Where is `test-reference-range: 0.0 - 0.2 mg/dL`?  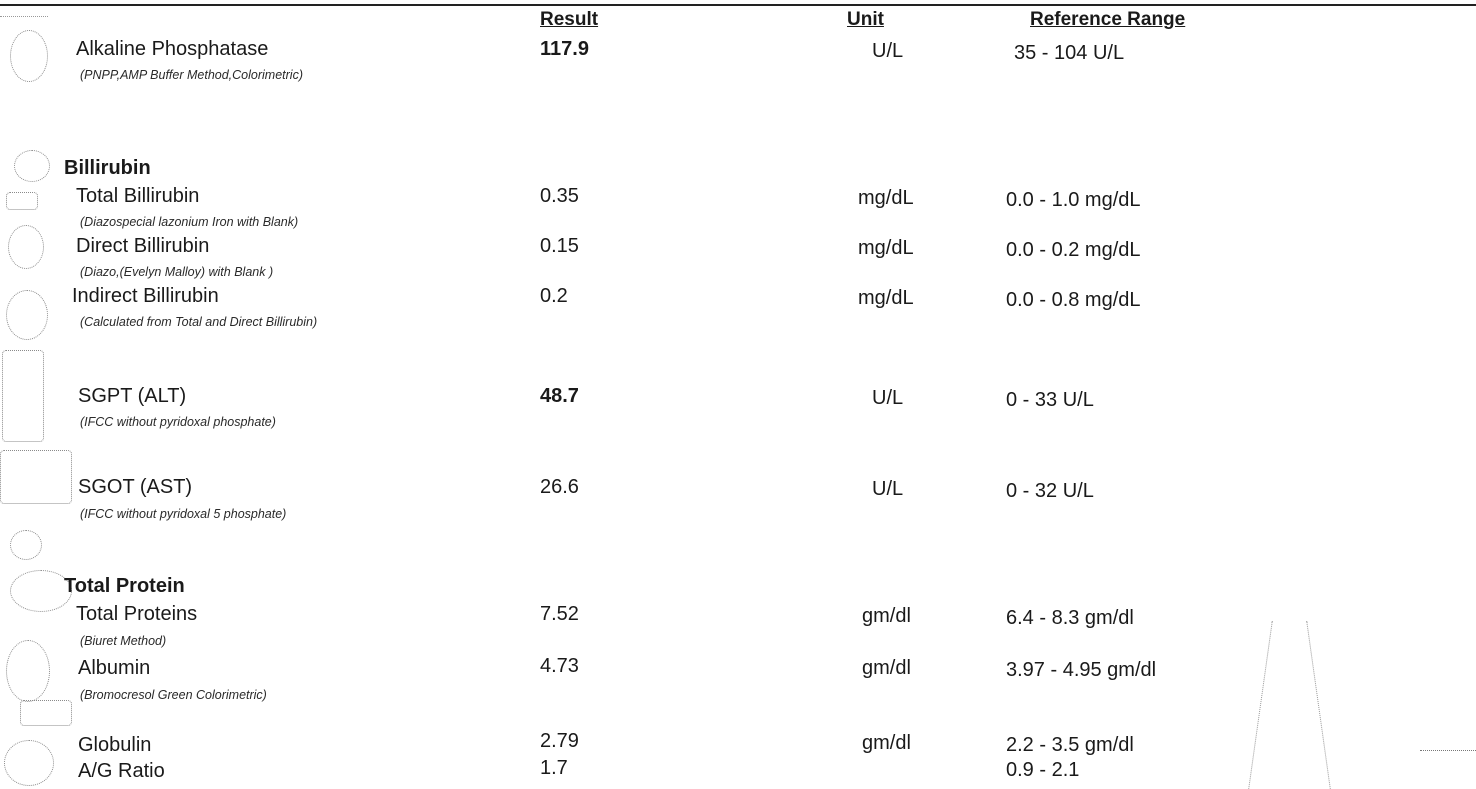 test-reference-range: 0.0 - 0.2 mg/dL is located at coordinates (1073, 250).